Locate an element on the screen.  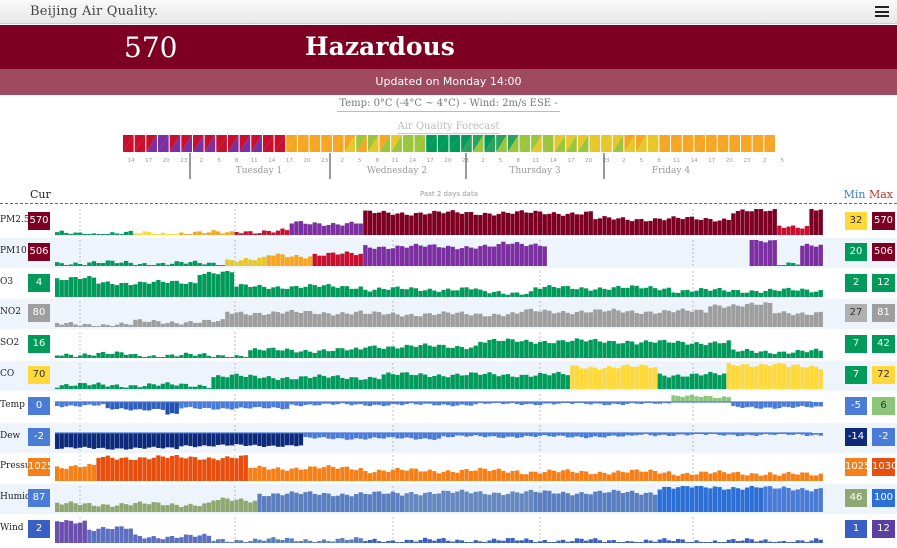
hamburger-menu-icon is located at coordinates (882, 11).